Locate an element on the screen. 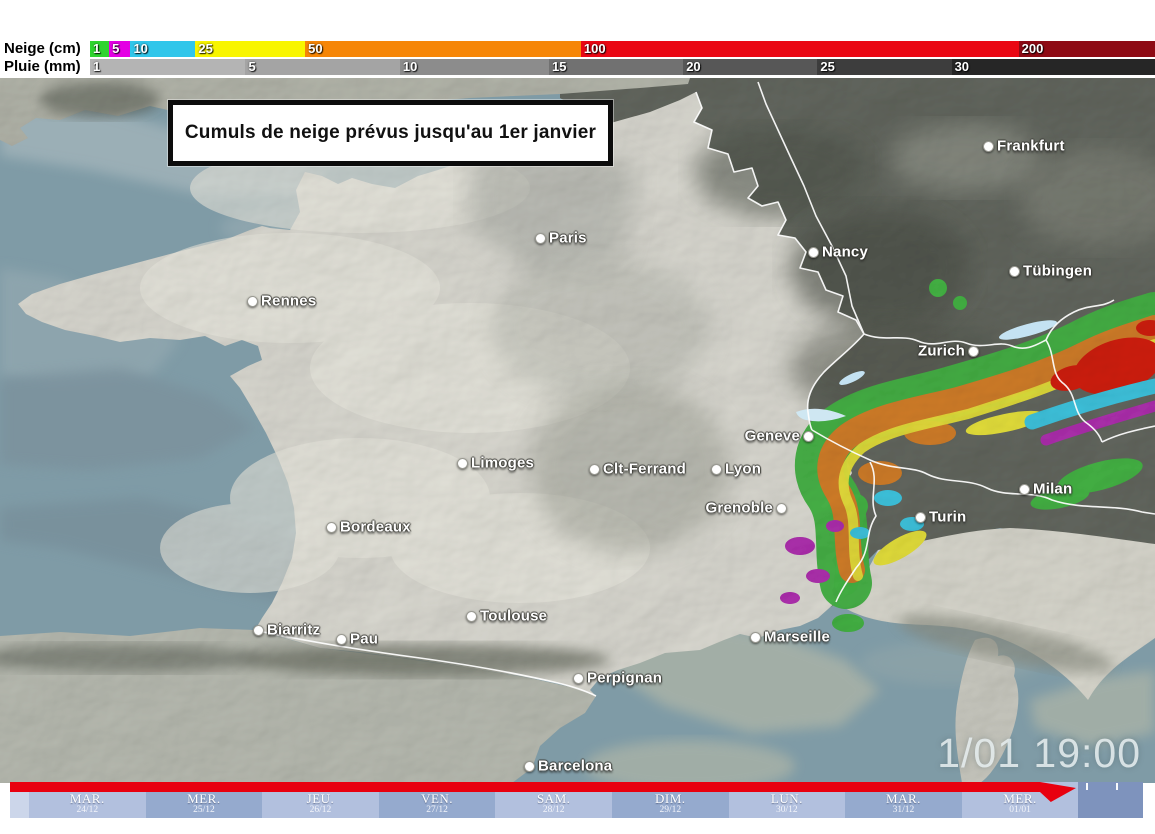  city-label-toulouse: Toulouse is located at coordinates (514, 616).